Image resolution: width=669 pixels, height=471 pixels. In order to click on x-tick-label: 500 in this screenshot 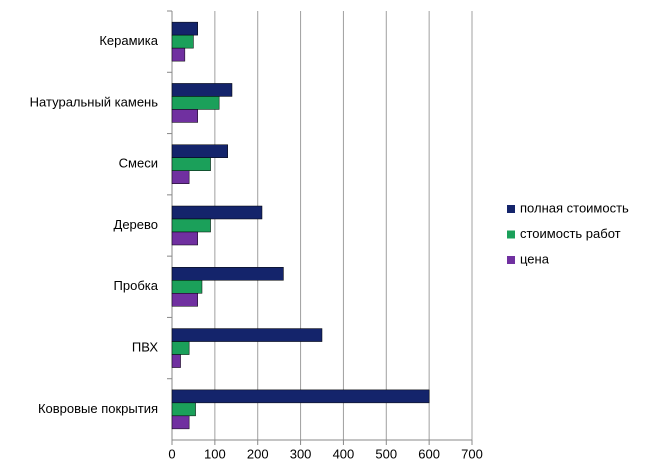, I will do `click(386, 453)`.